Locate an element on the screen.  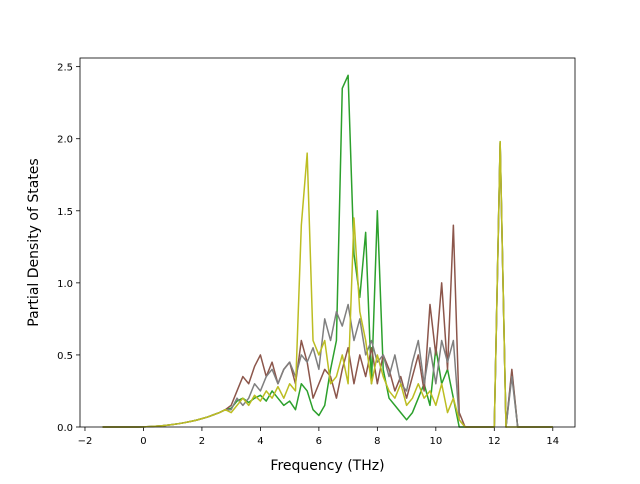
x-tick-label: 6 is located at coordinates (319, 441).